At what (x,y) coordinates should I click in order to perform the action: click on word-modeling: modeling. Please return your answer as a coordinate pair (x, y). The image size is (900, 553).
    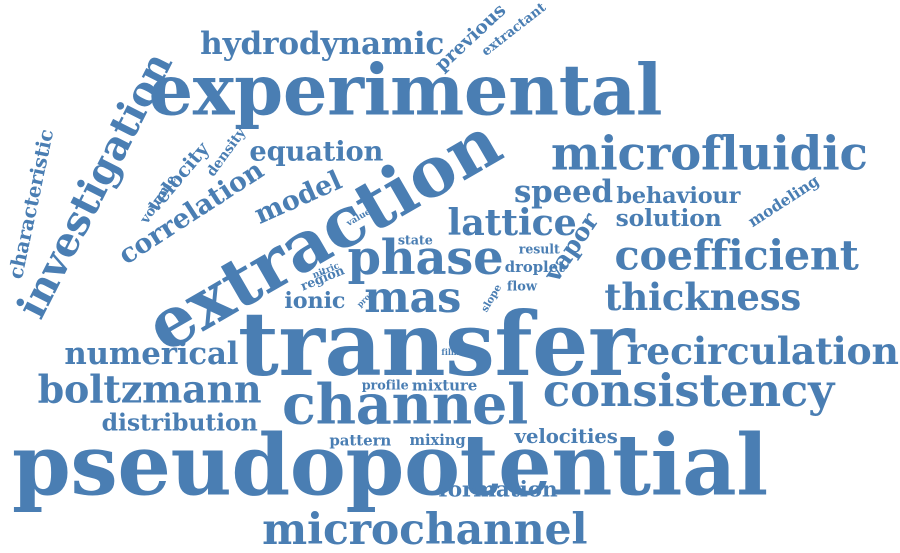
    Looking at the image, I should click on (783, 200).